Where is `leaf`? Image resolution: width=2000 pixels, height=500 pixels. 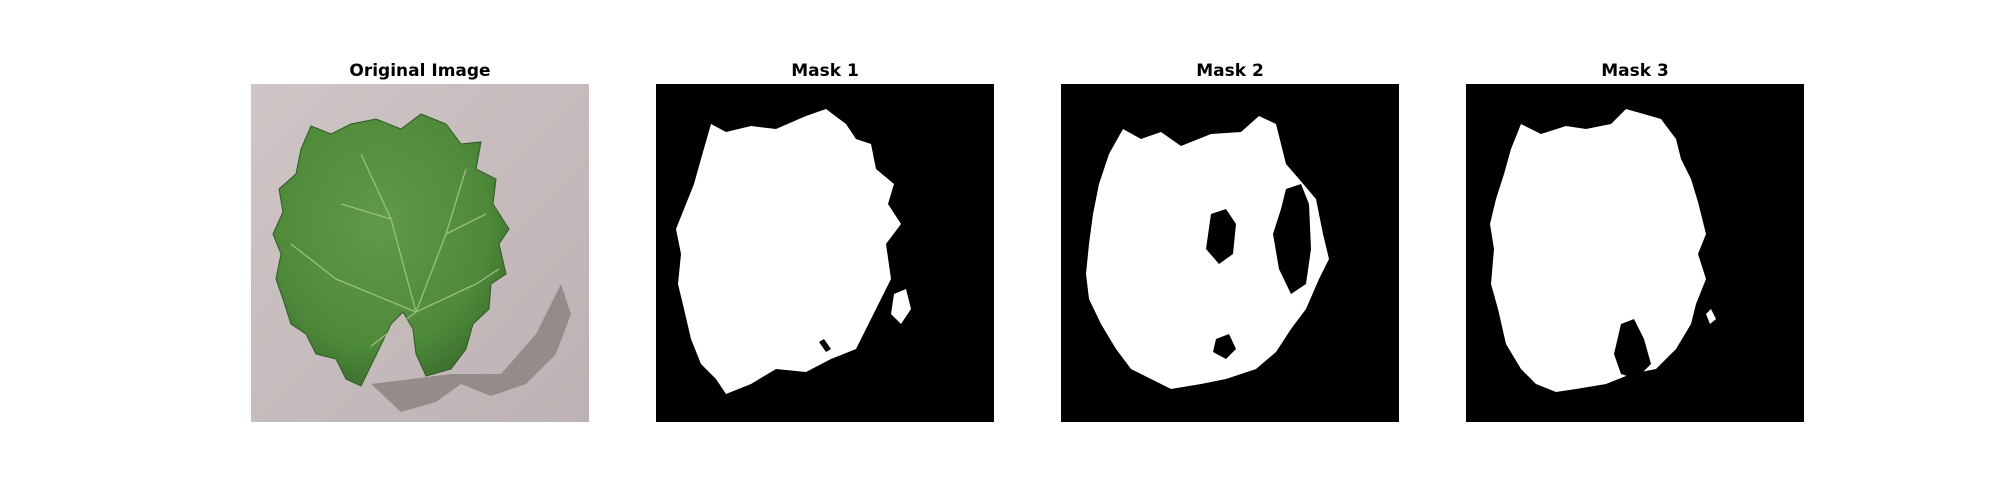
leaf is located at coordinates (391, 250).